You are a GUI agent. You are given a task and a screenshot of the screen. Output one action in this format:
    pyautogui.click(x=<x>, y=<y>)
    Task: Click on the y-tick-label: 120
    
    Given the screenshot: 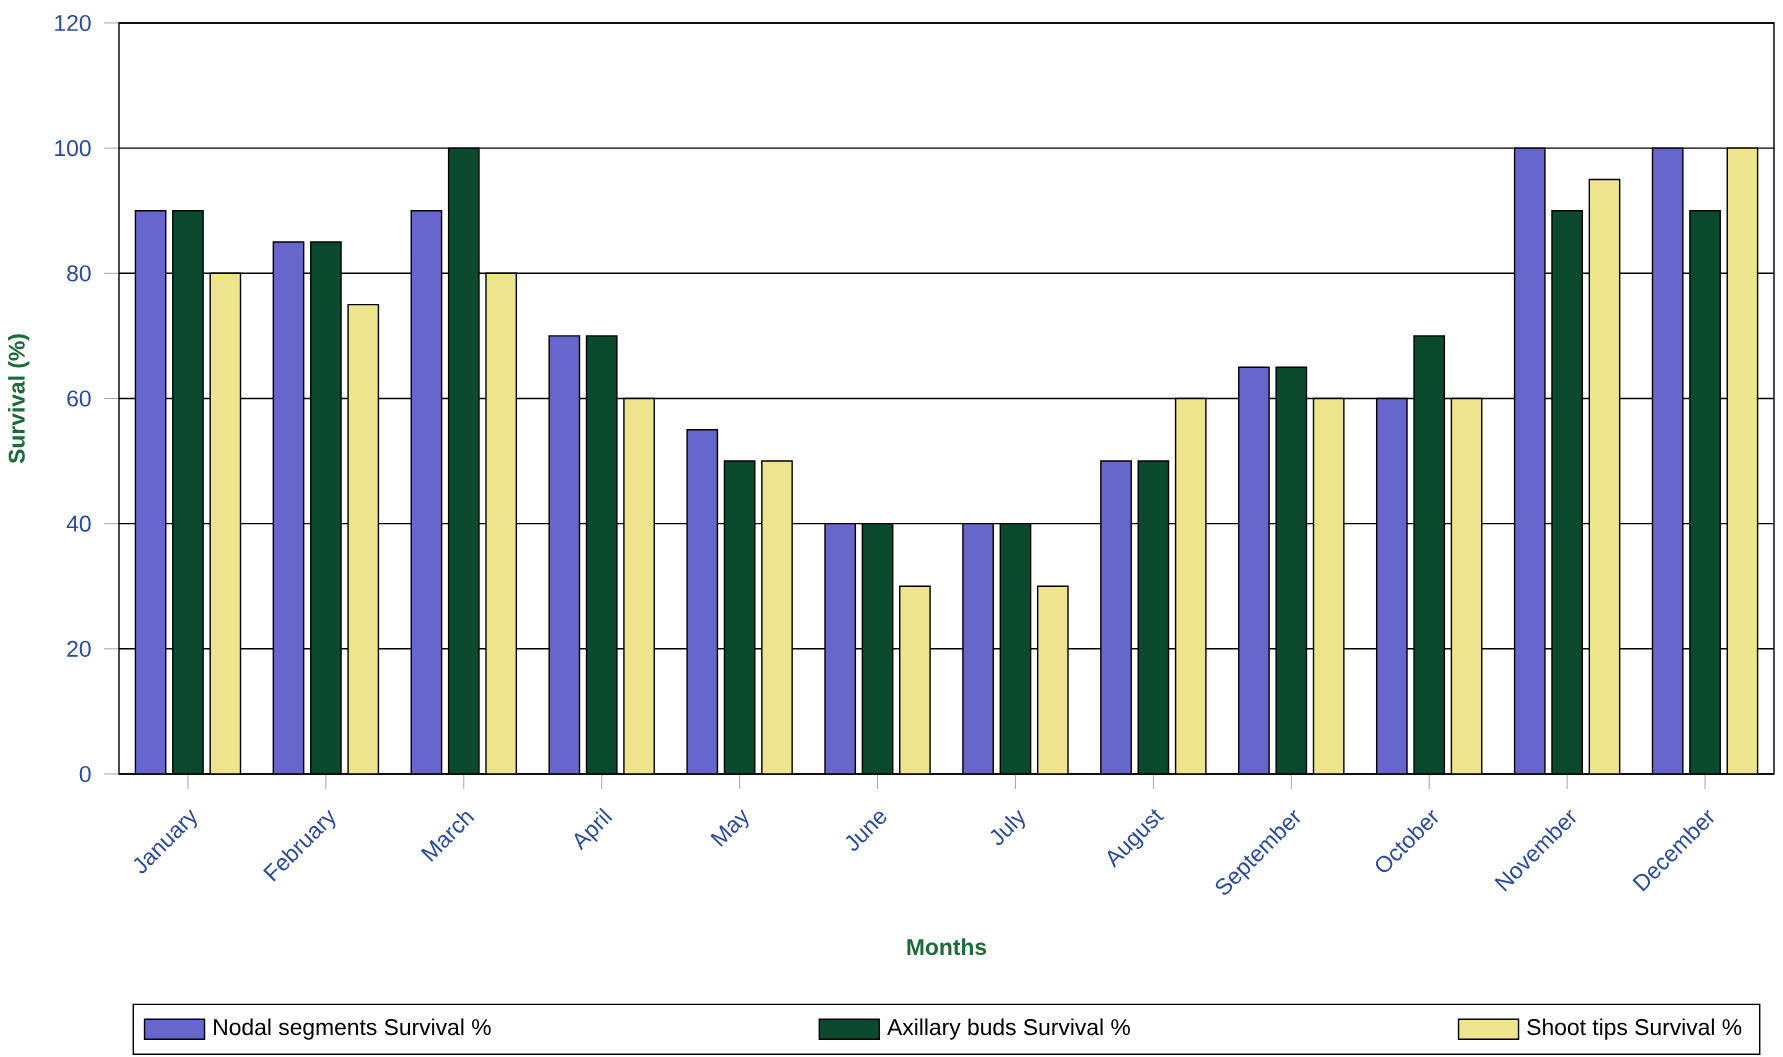 What is the action you would take?
    pyautogui.click(x=73, y=23)
    